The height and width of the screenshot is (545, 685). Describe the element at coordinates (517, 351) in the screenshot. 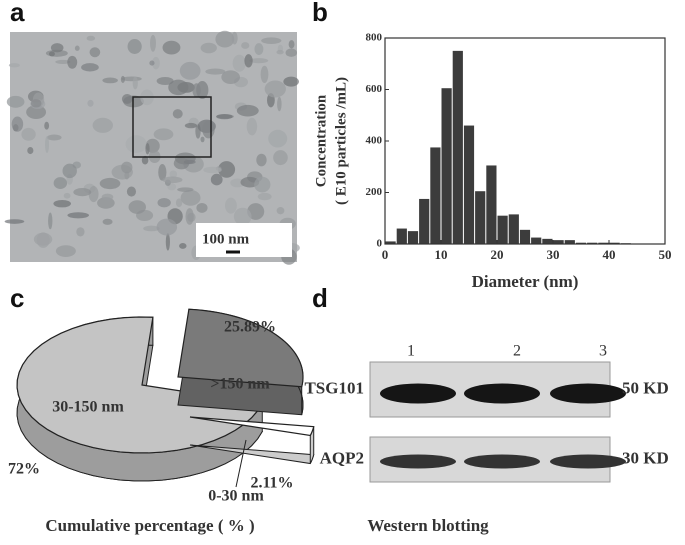

I see `lane-label: 2` at that location.